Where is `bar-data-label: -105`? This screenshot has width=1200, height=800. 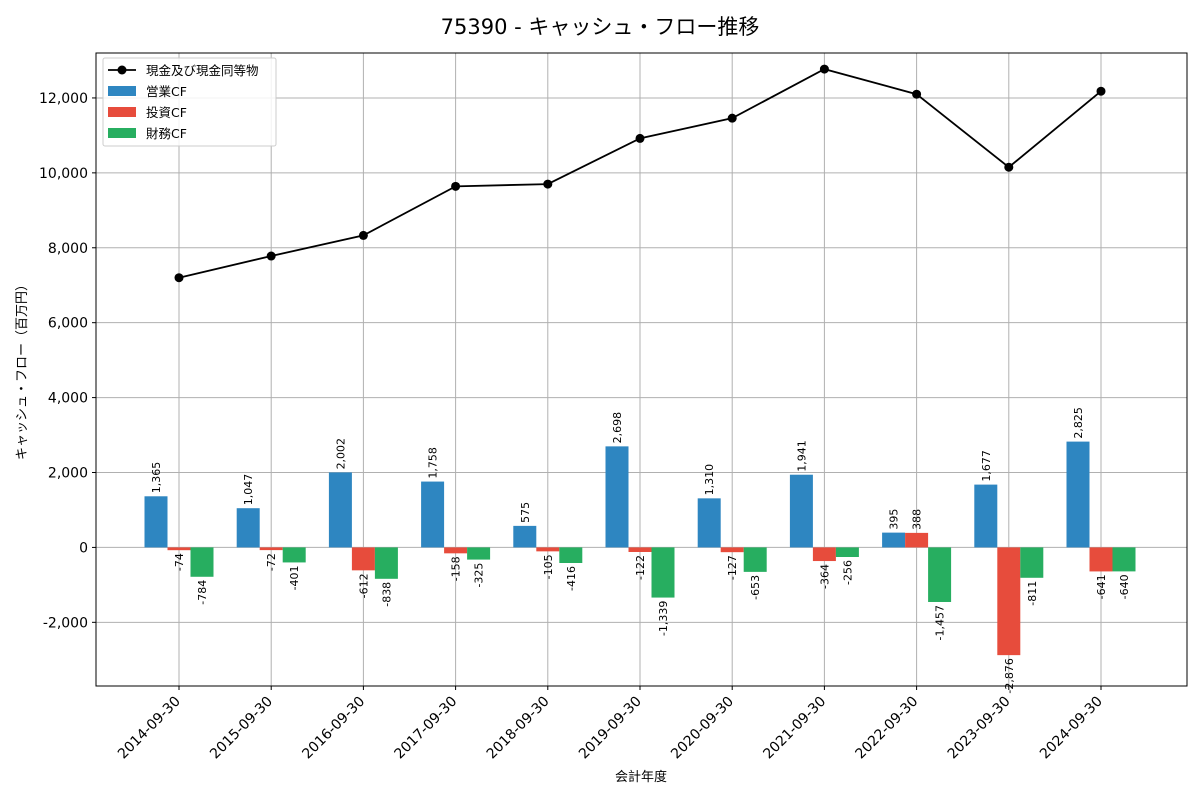 bar-data-label: -105 is located at coordinates (548, 566).